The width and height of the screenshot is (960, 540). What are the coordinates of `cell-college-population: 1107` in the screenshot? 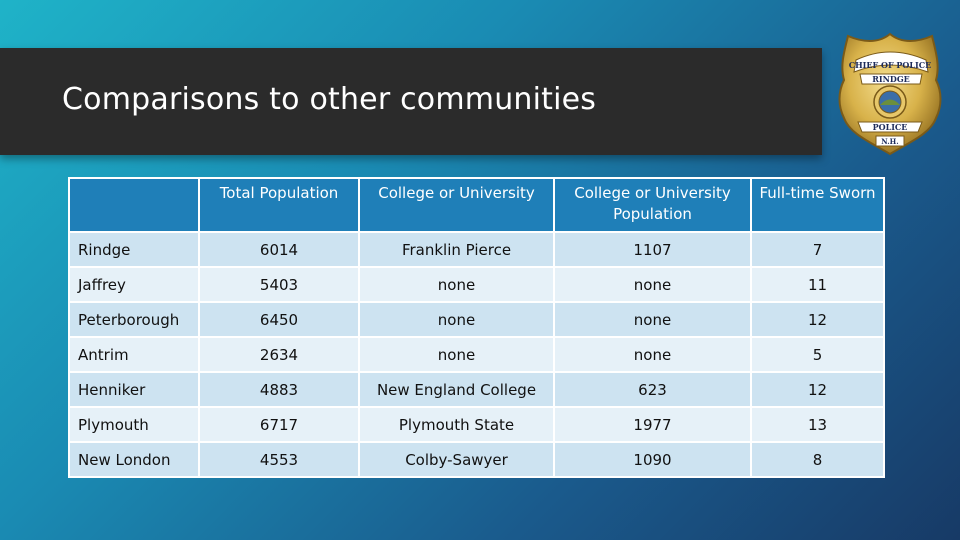 It's located at (652, 249).